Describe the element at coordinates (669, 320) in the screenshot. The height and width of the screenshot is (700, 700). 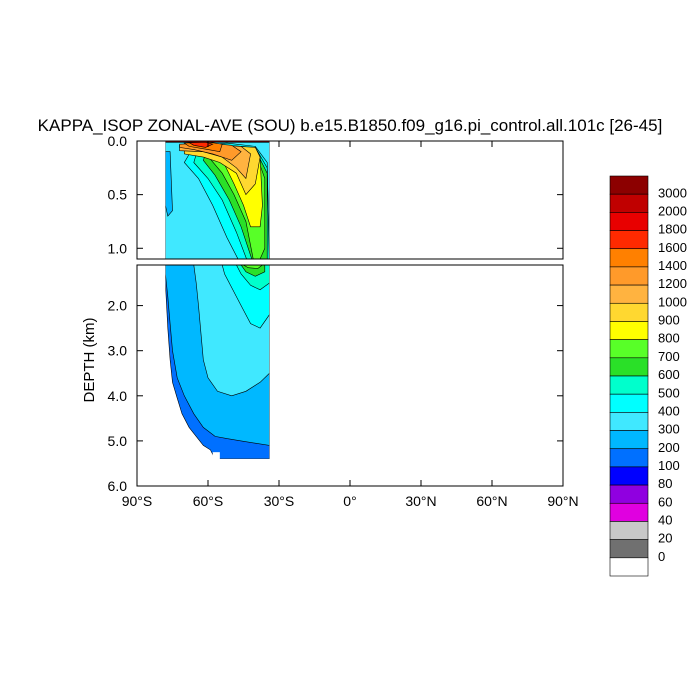
I see `colorbar-label: 900` at that location.